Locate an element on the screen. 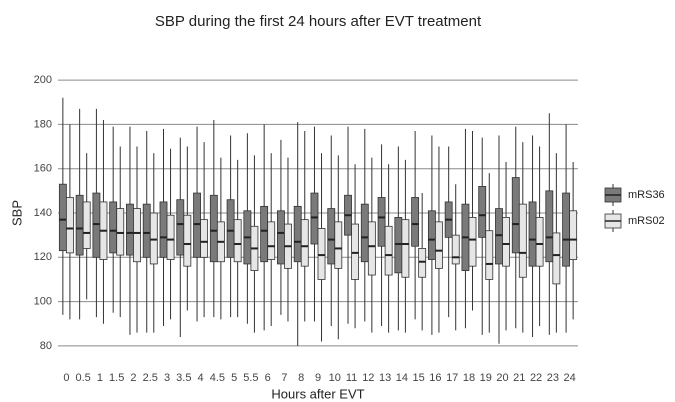  y-tick-label: 120 is located at coordinates (43, 257).